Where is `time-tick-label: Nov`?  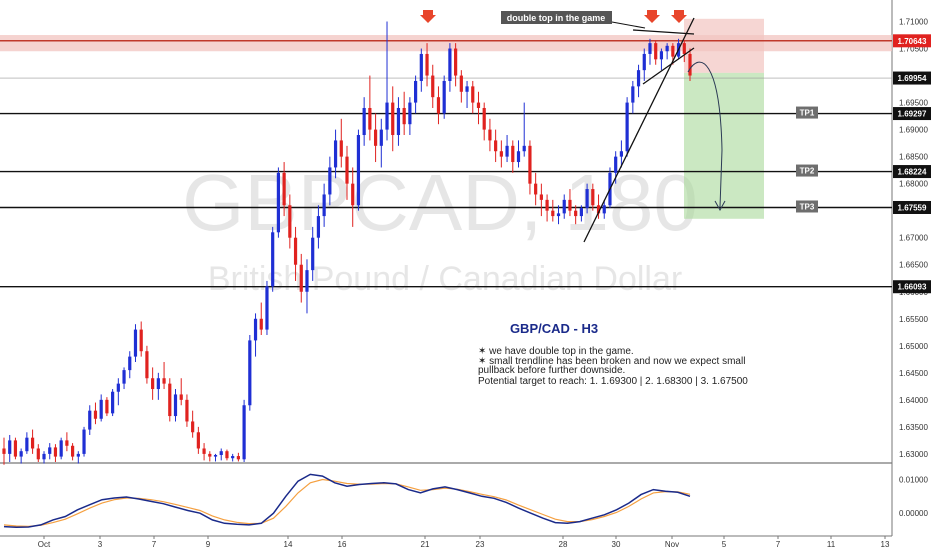
time-tick-label: Nov is located at coordinates (672, 544).